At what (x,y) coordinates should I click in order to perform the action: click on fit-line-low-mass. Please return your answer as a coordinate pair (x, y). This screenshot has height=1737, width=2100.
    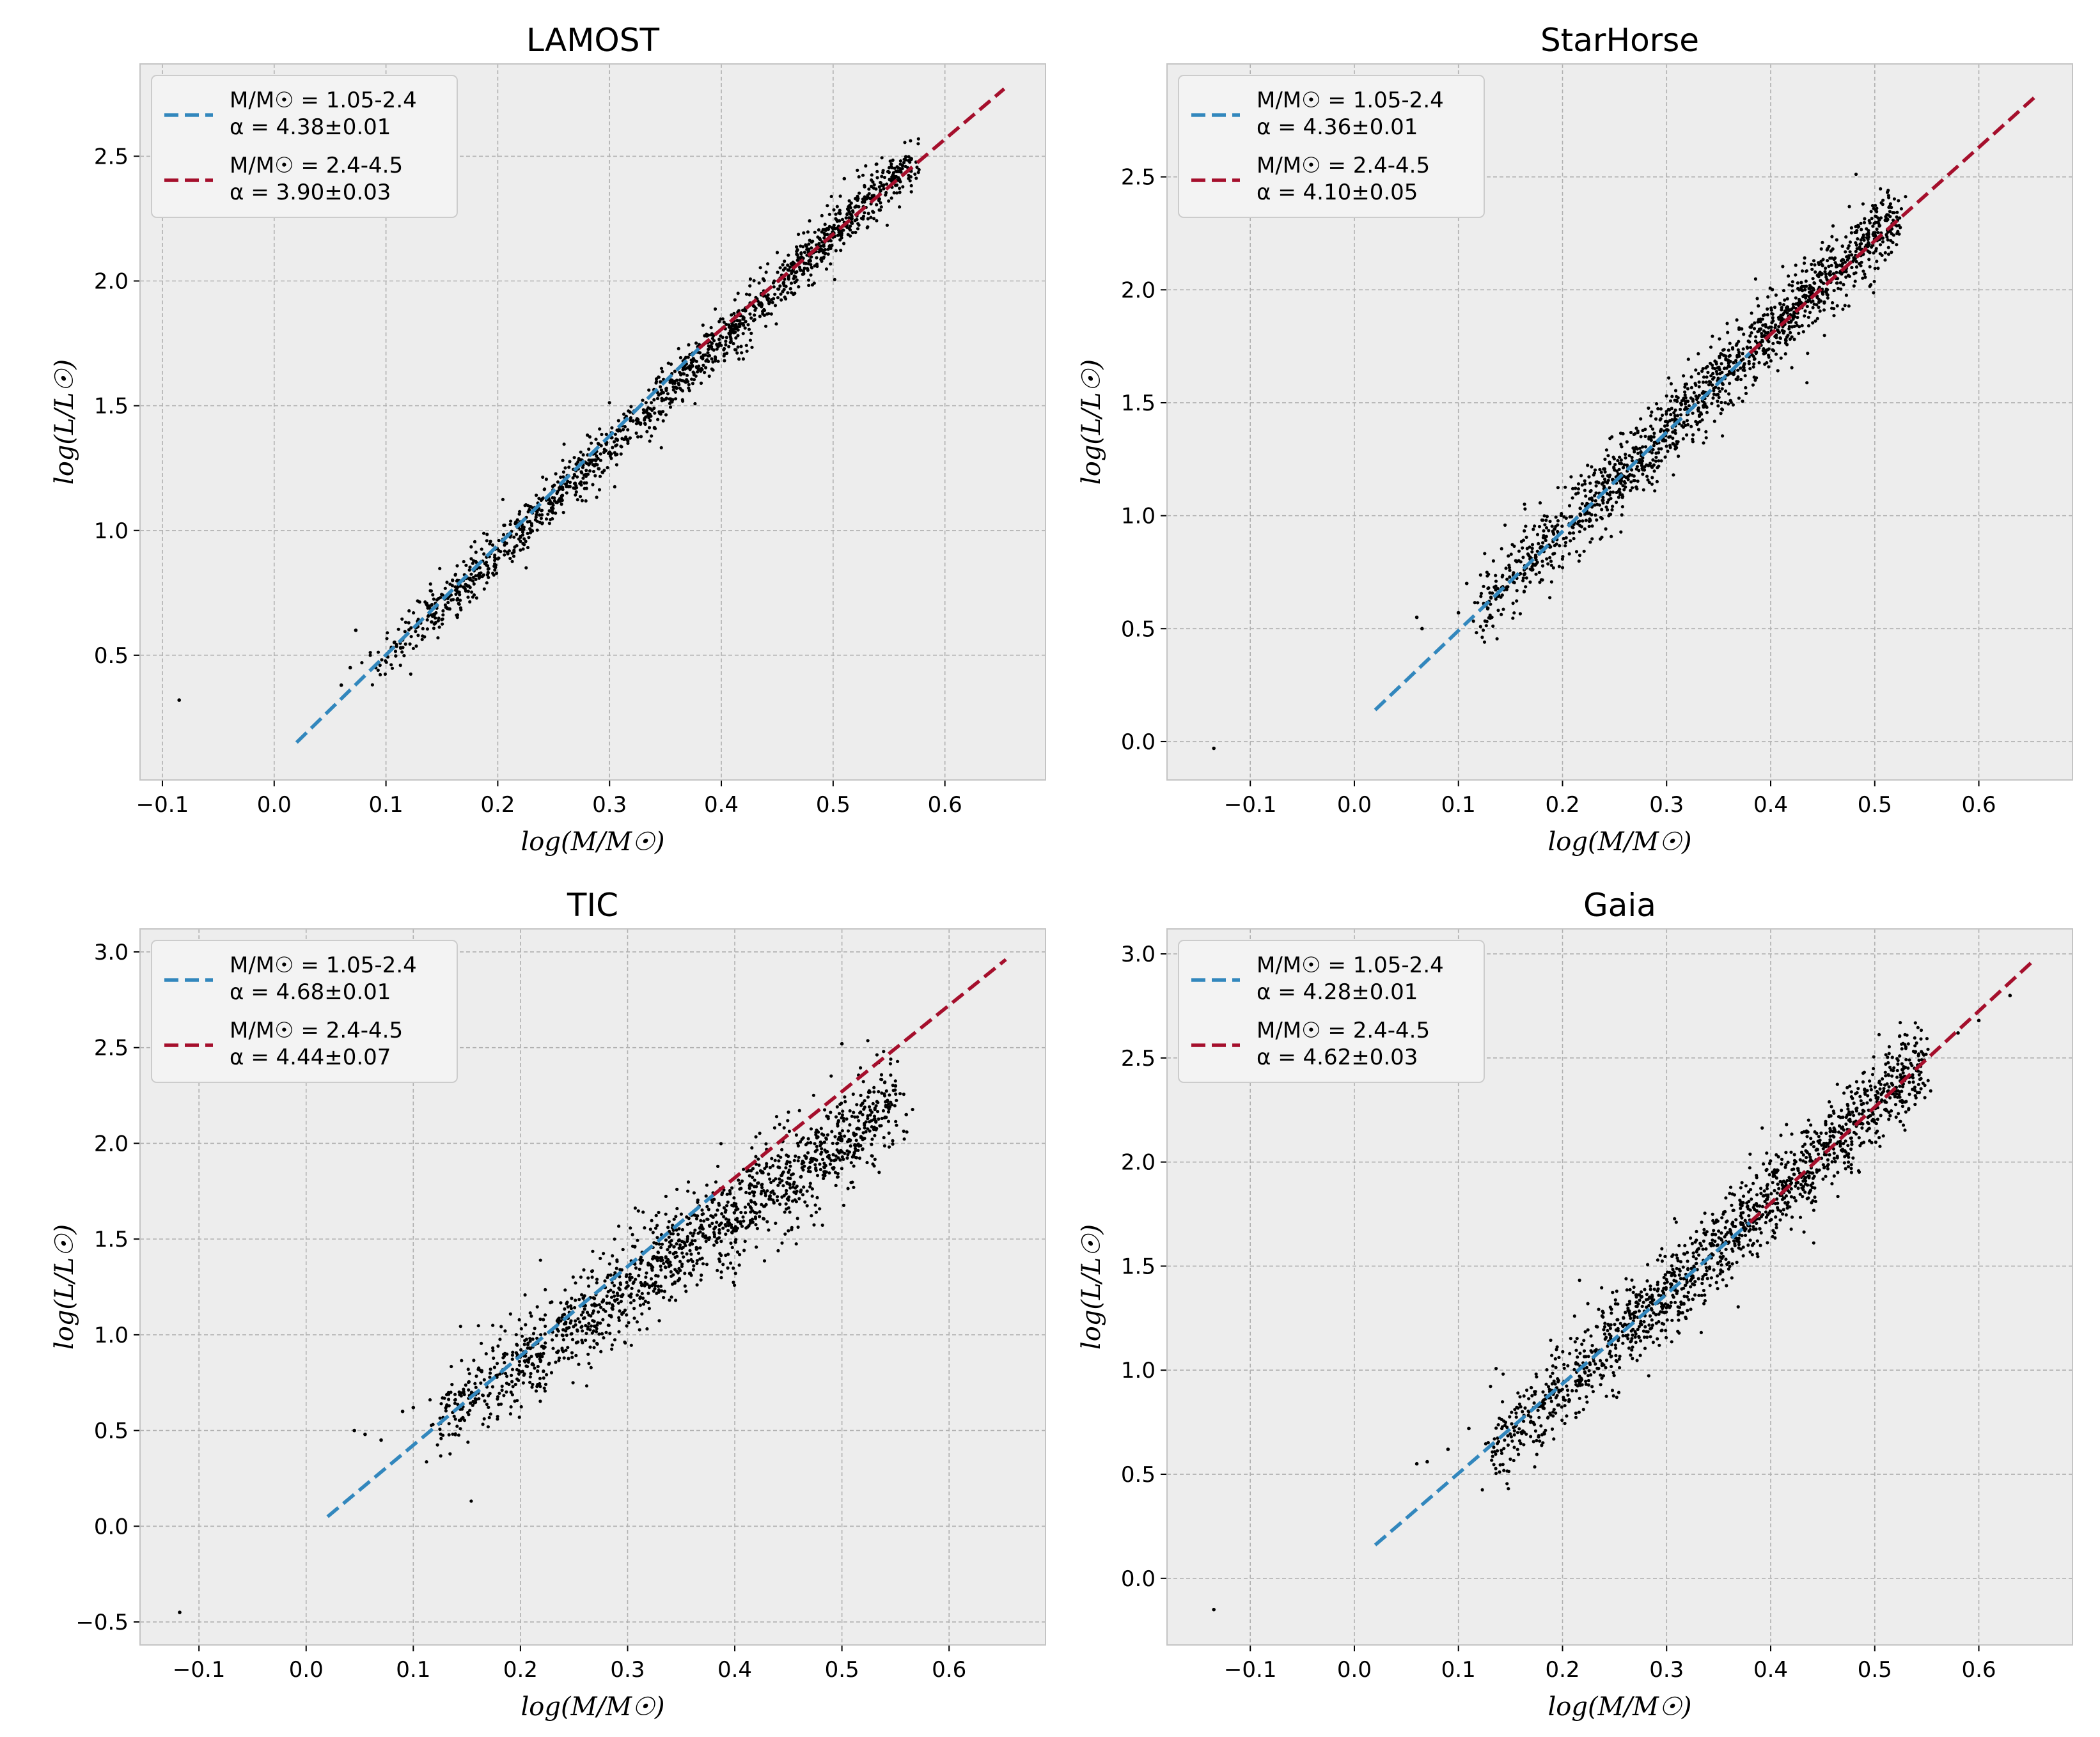
    Looking at the image, I should click on (497, 546).